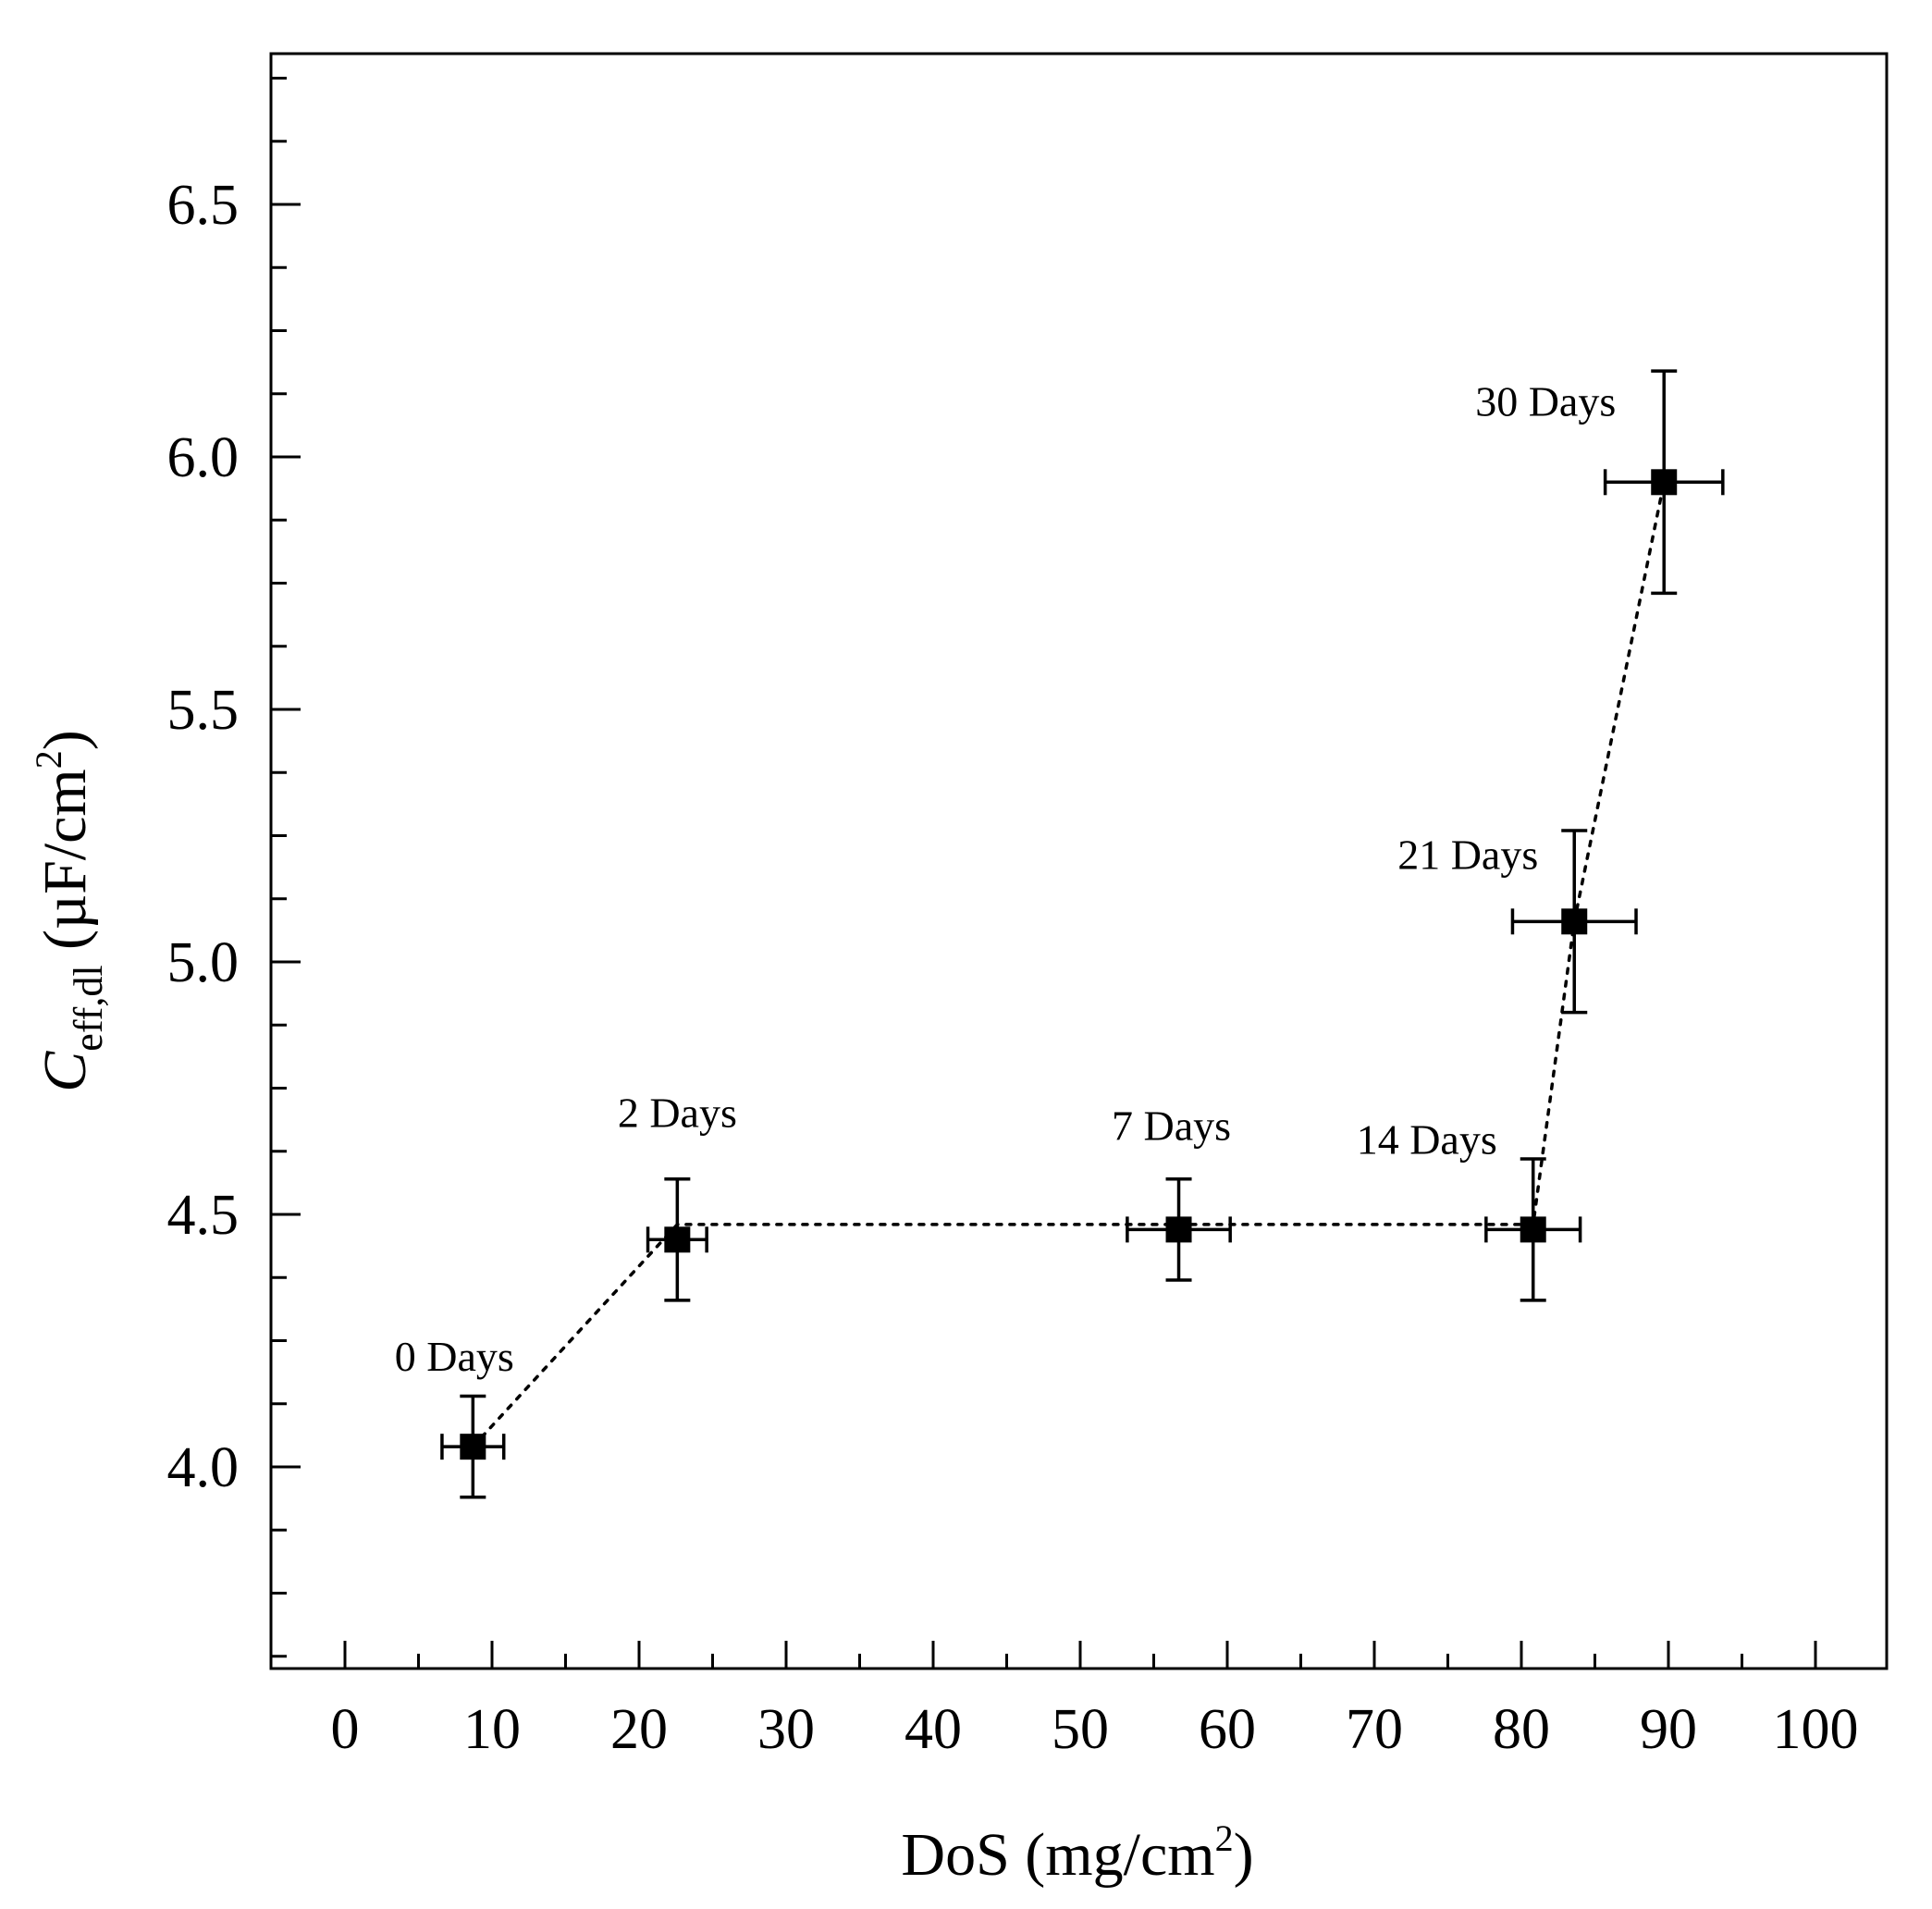  Describe the element at coordinates (1816, 1729) in the screenshot. I see `x-tick-label: 100` at that location.